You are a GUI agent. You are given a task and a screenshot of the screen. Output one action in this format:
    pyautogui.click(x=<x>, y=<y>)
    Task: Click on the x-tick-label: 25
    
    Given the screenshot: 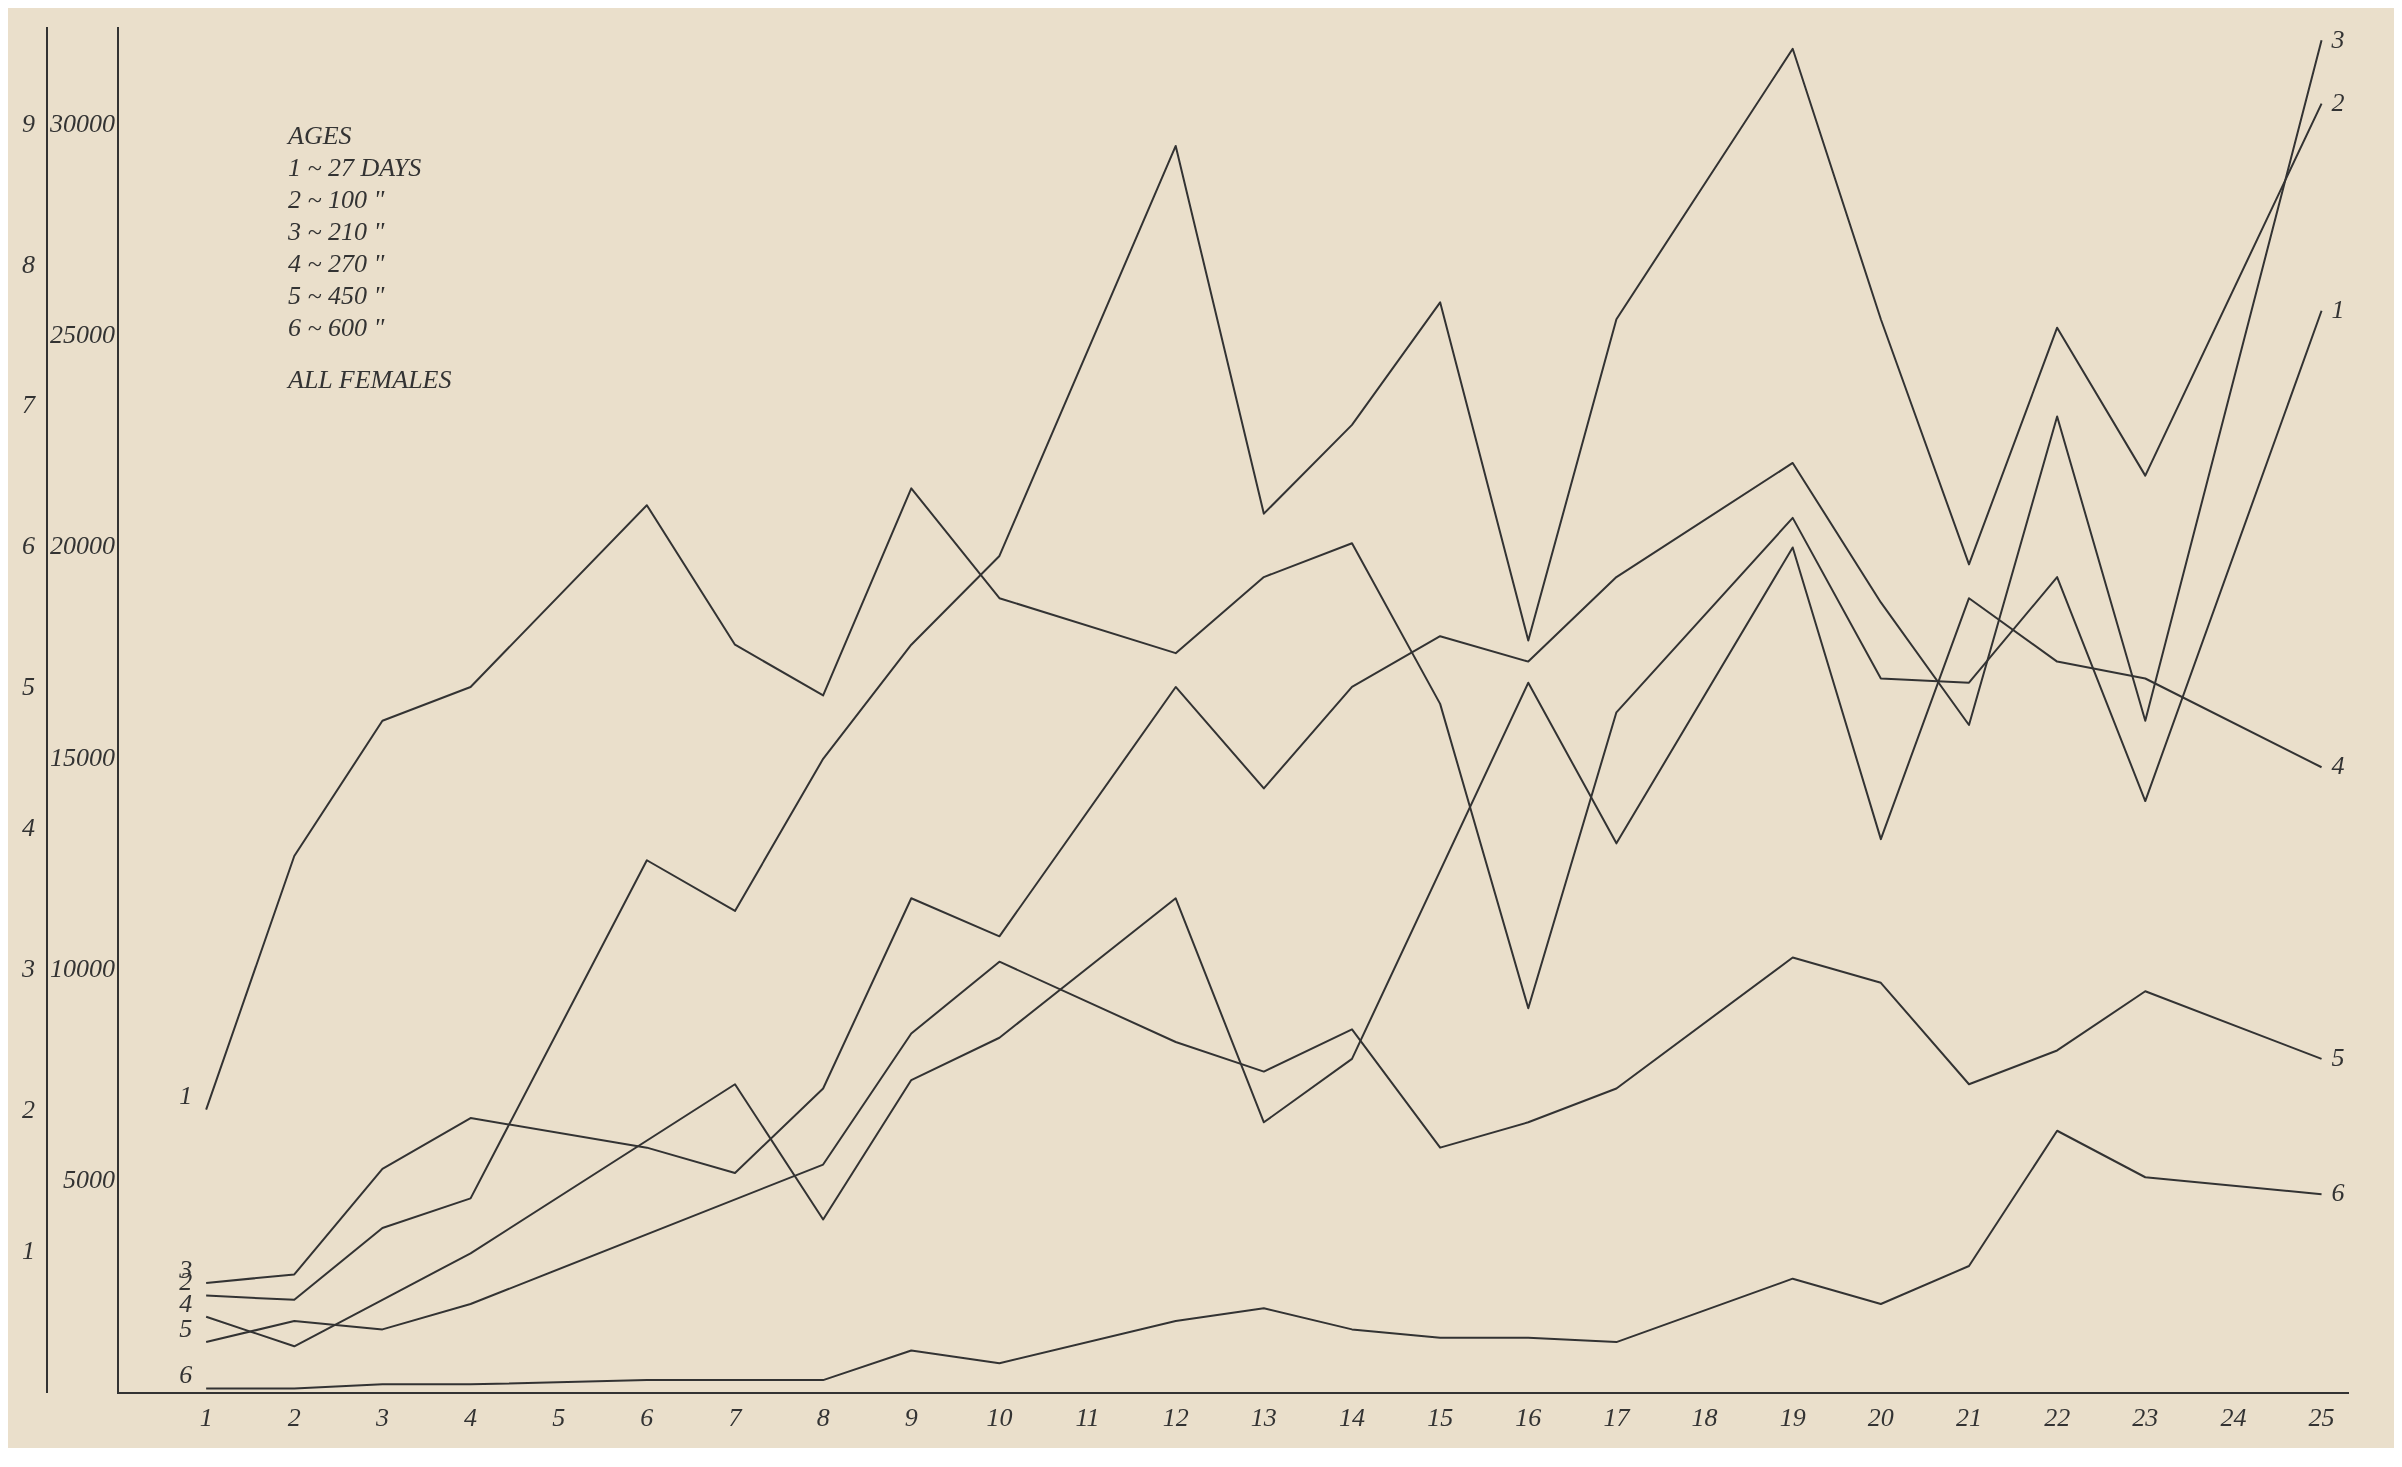 What is the action you would take?
    pyautogui.click(x=2321, y=1418)
    